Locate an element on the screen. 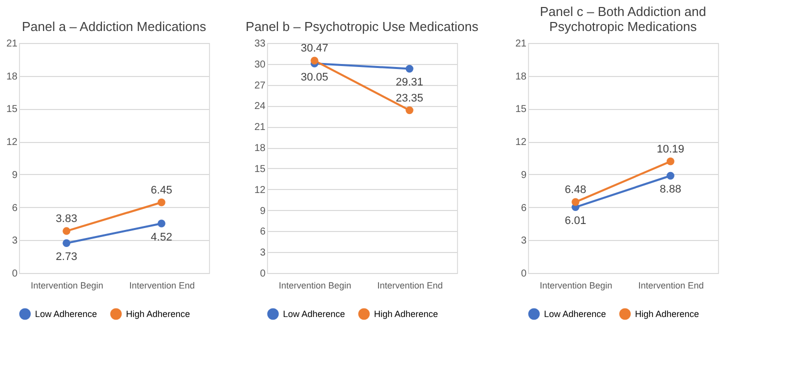  y-tick-label: 30 is located at coordinates (260, 64).